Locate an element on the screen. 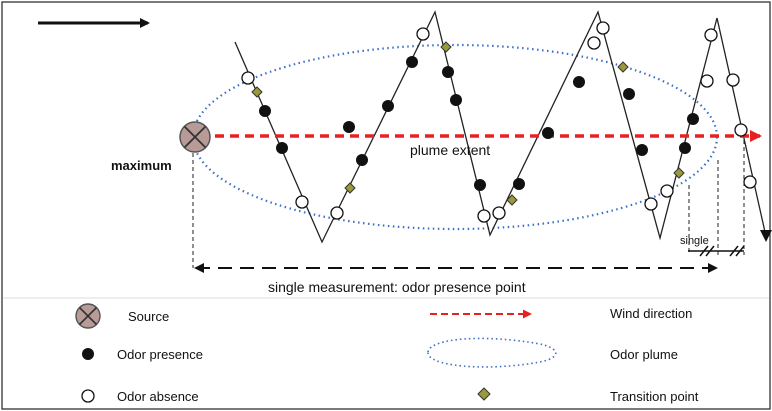 This screenshot has height=411, width=772. trajectory-arrowhead-icon is located at coordinates (766, 236).